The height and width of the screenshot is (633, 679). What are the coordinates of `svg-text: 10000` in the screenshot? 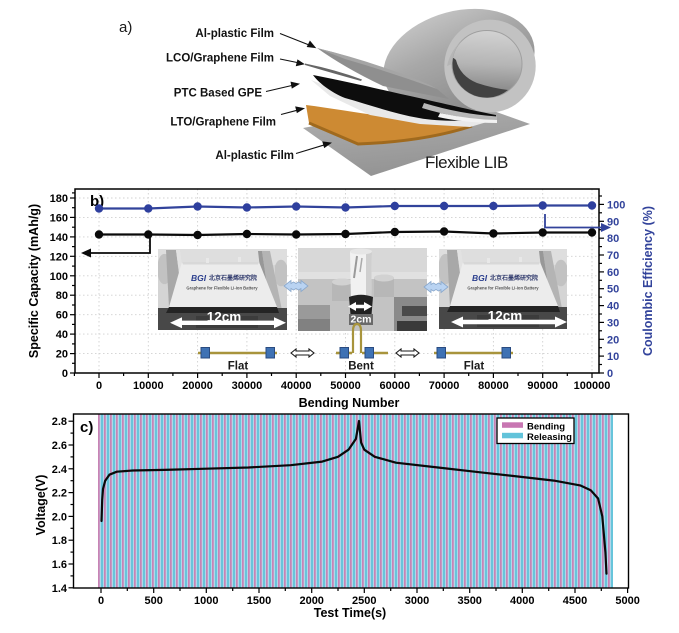 It's located at (148, 386).